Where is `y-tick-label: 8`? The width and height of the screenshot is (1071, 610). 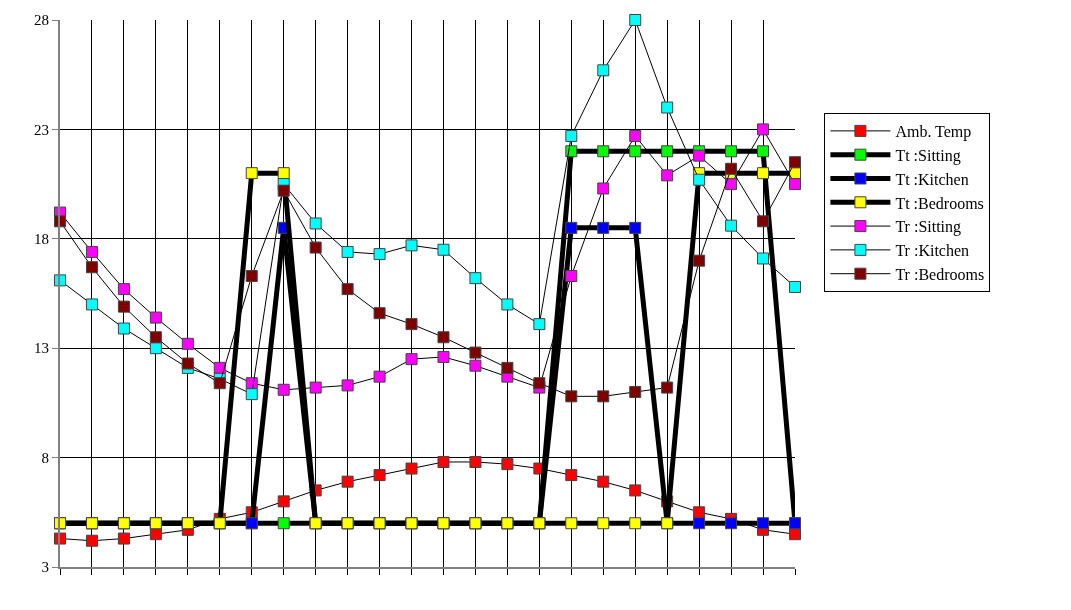 y-tick-label: 8 is located at coordinates (45, 457).